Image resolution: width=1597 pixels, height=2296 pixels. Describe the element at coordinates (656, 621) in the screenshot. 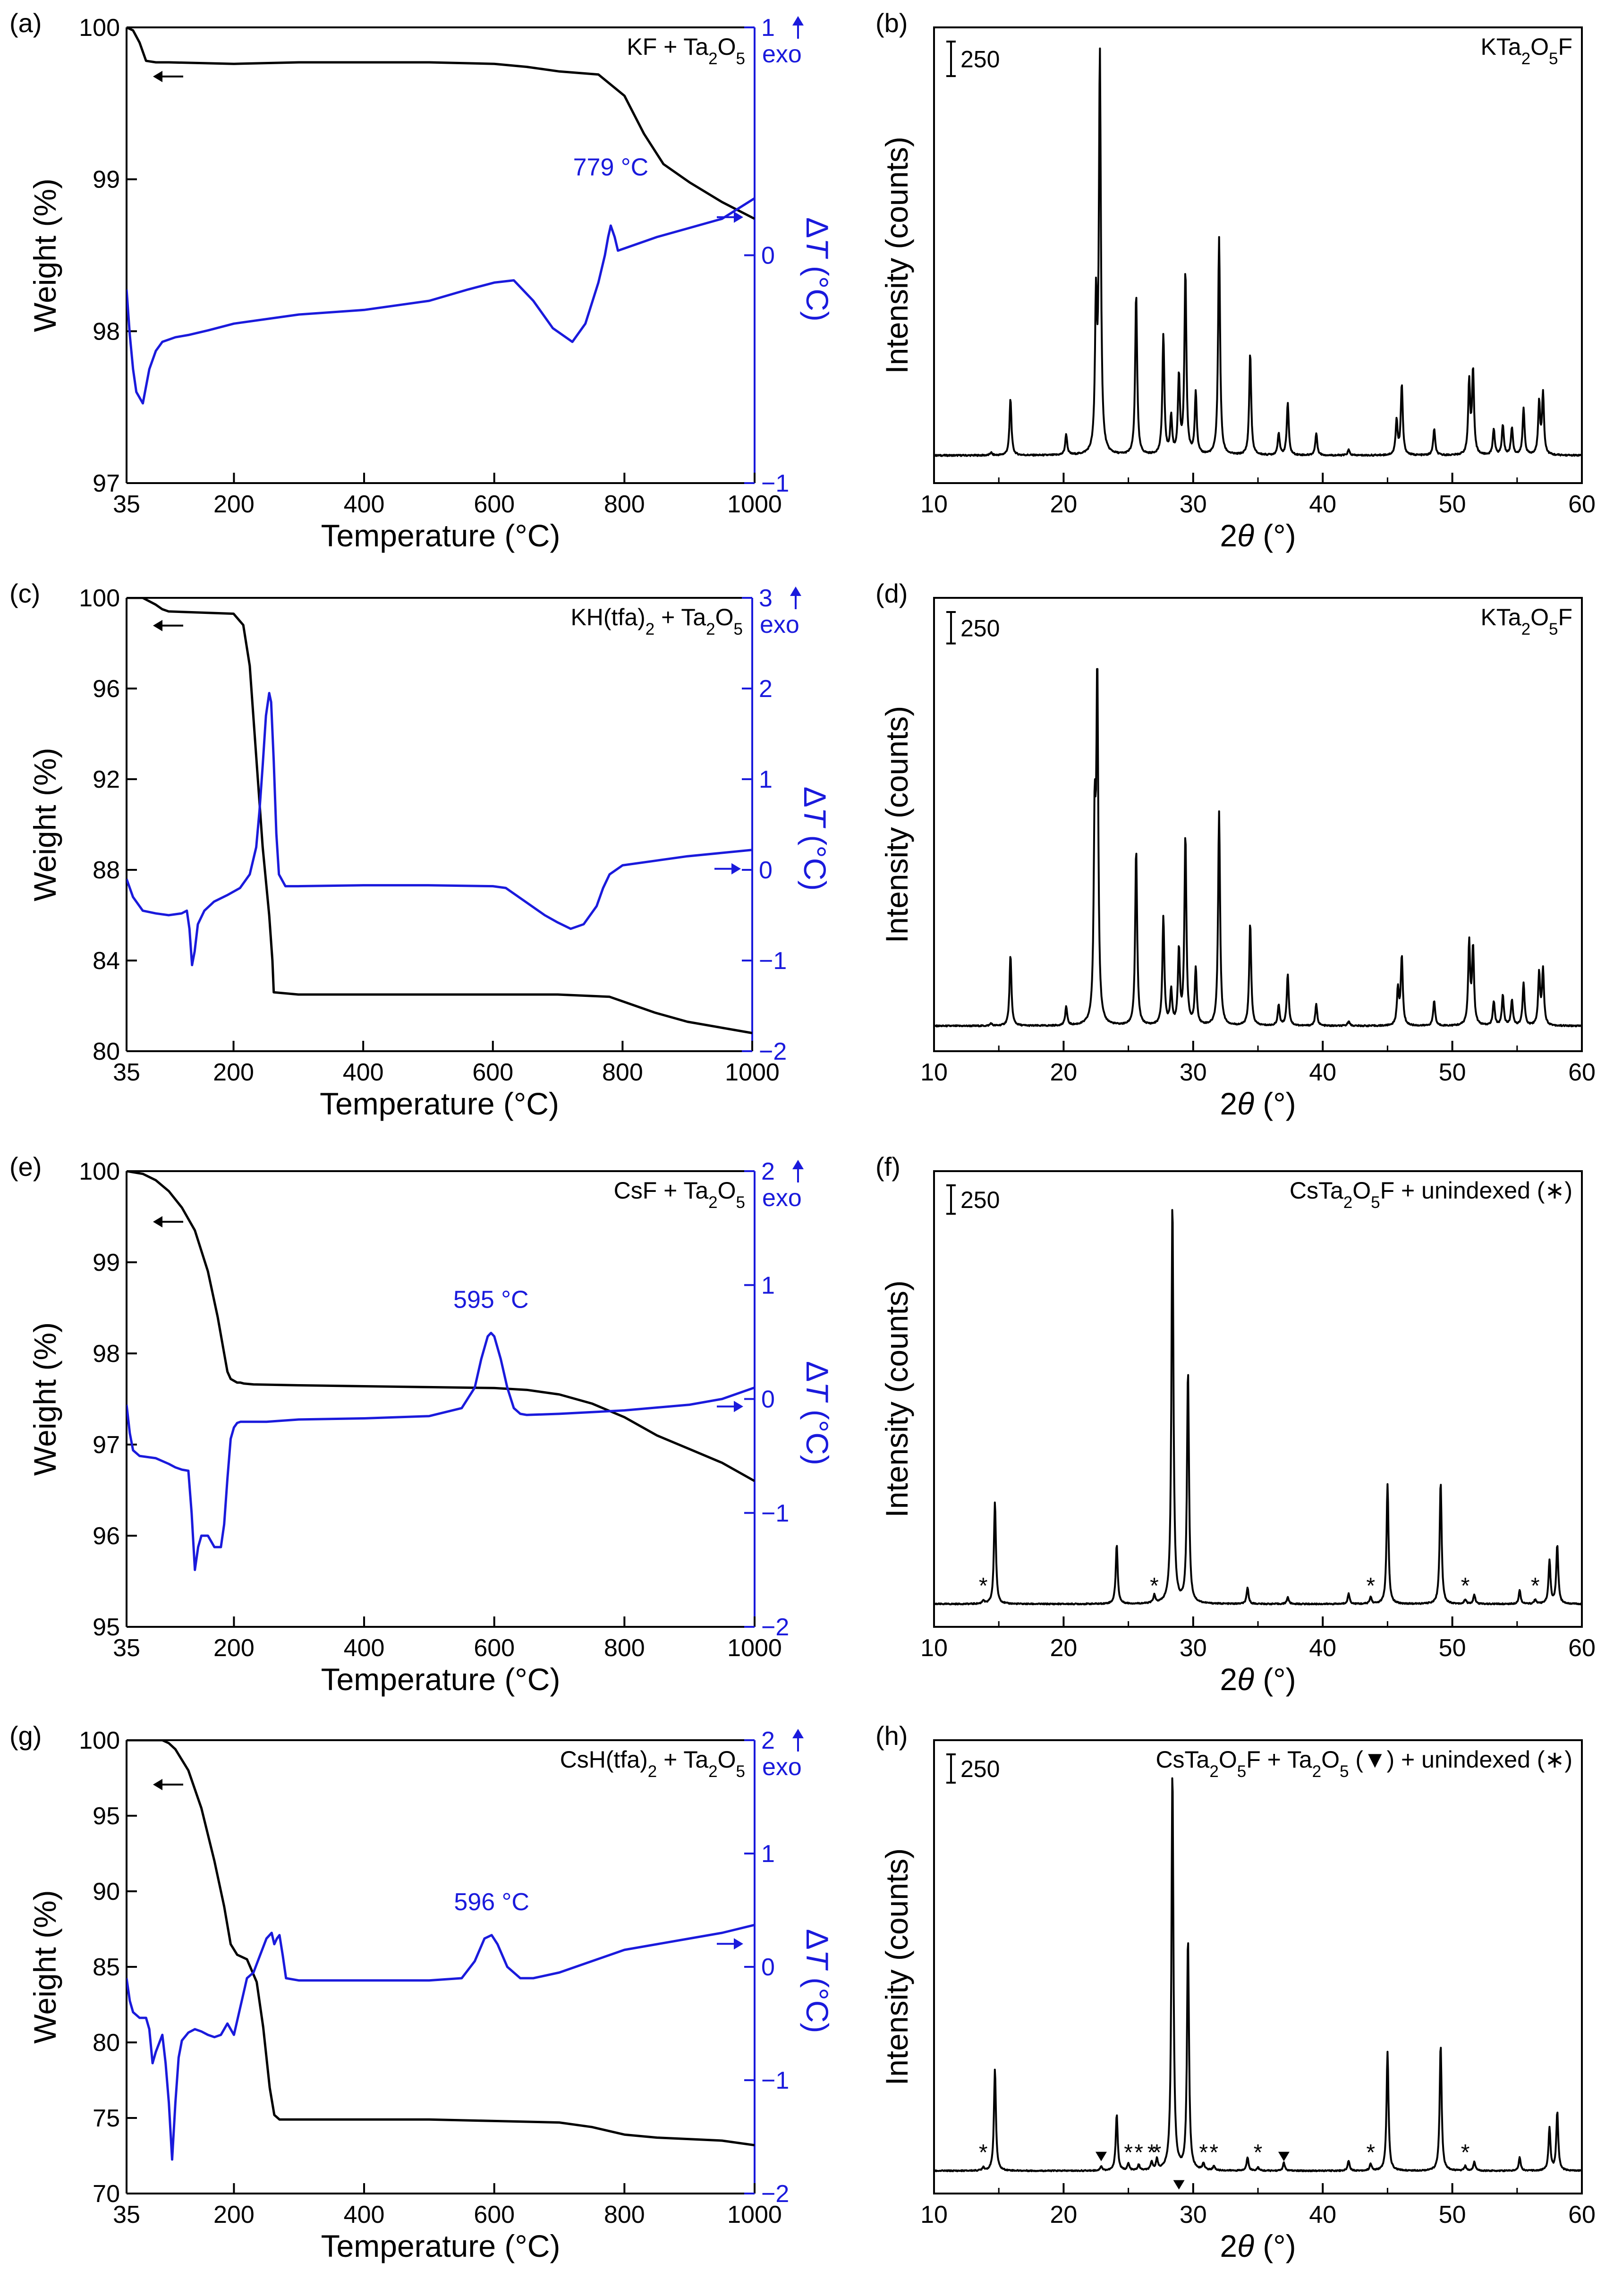

I see `chart-title: KH(tfa)2 + Ta2O5` at that location.